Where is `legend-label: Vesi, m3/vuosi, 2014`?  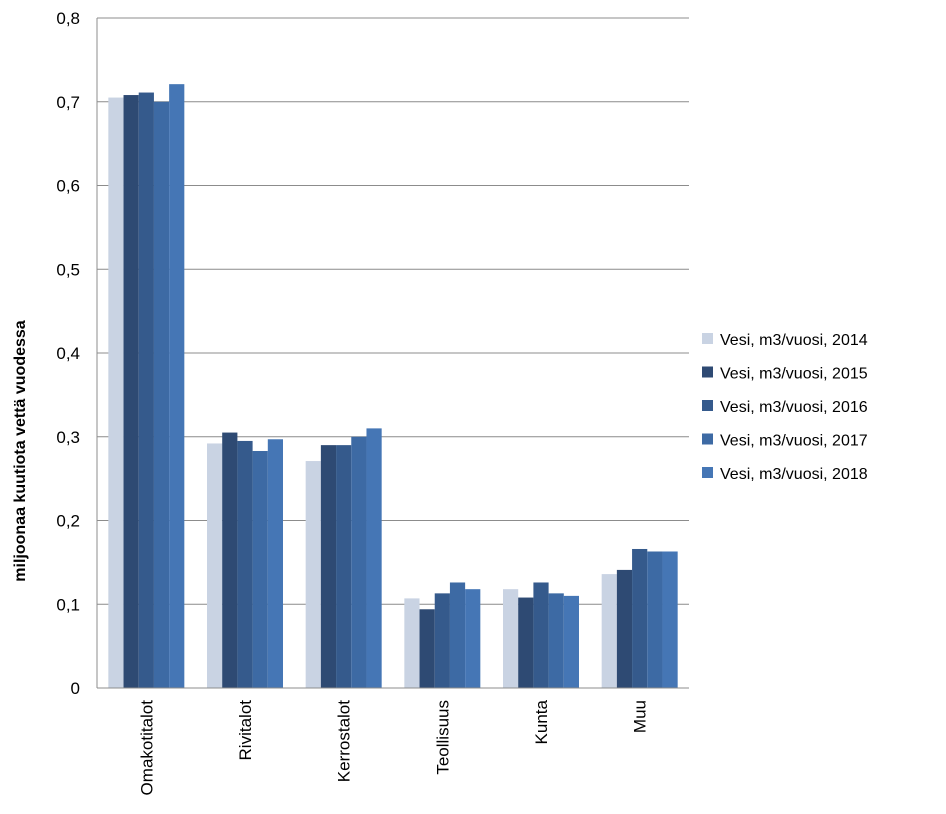
legend-label: Vesi, m3/vuosi, 2014 is located at coordinates (794, 340).